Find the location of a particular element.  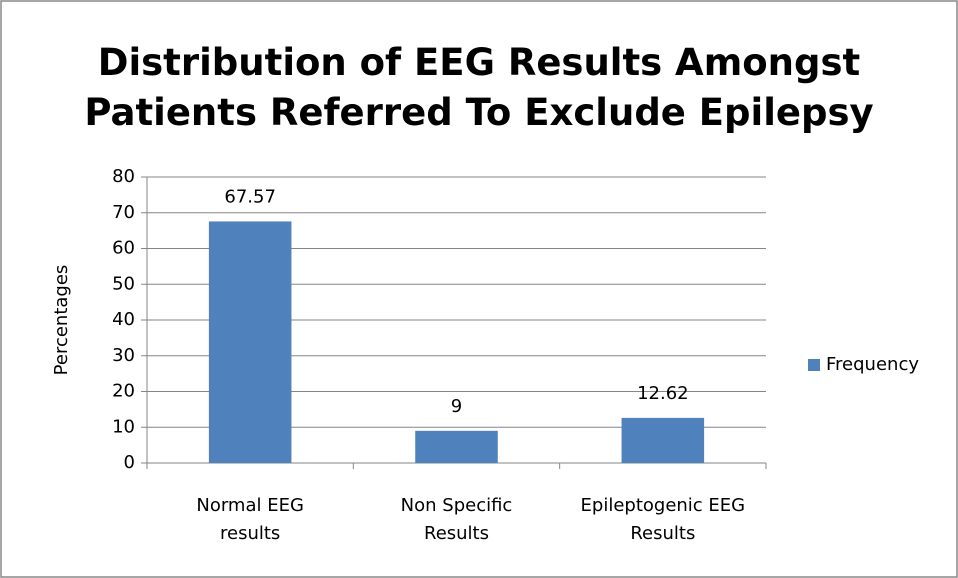

y-tick-label: 10 is located at coordinates (123, 426).